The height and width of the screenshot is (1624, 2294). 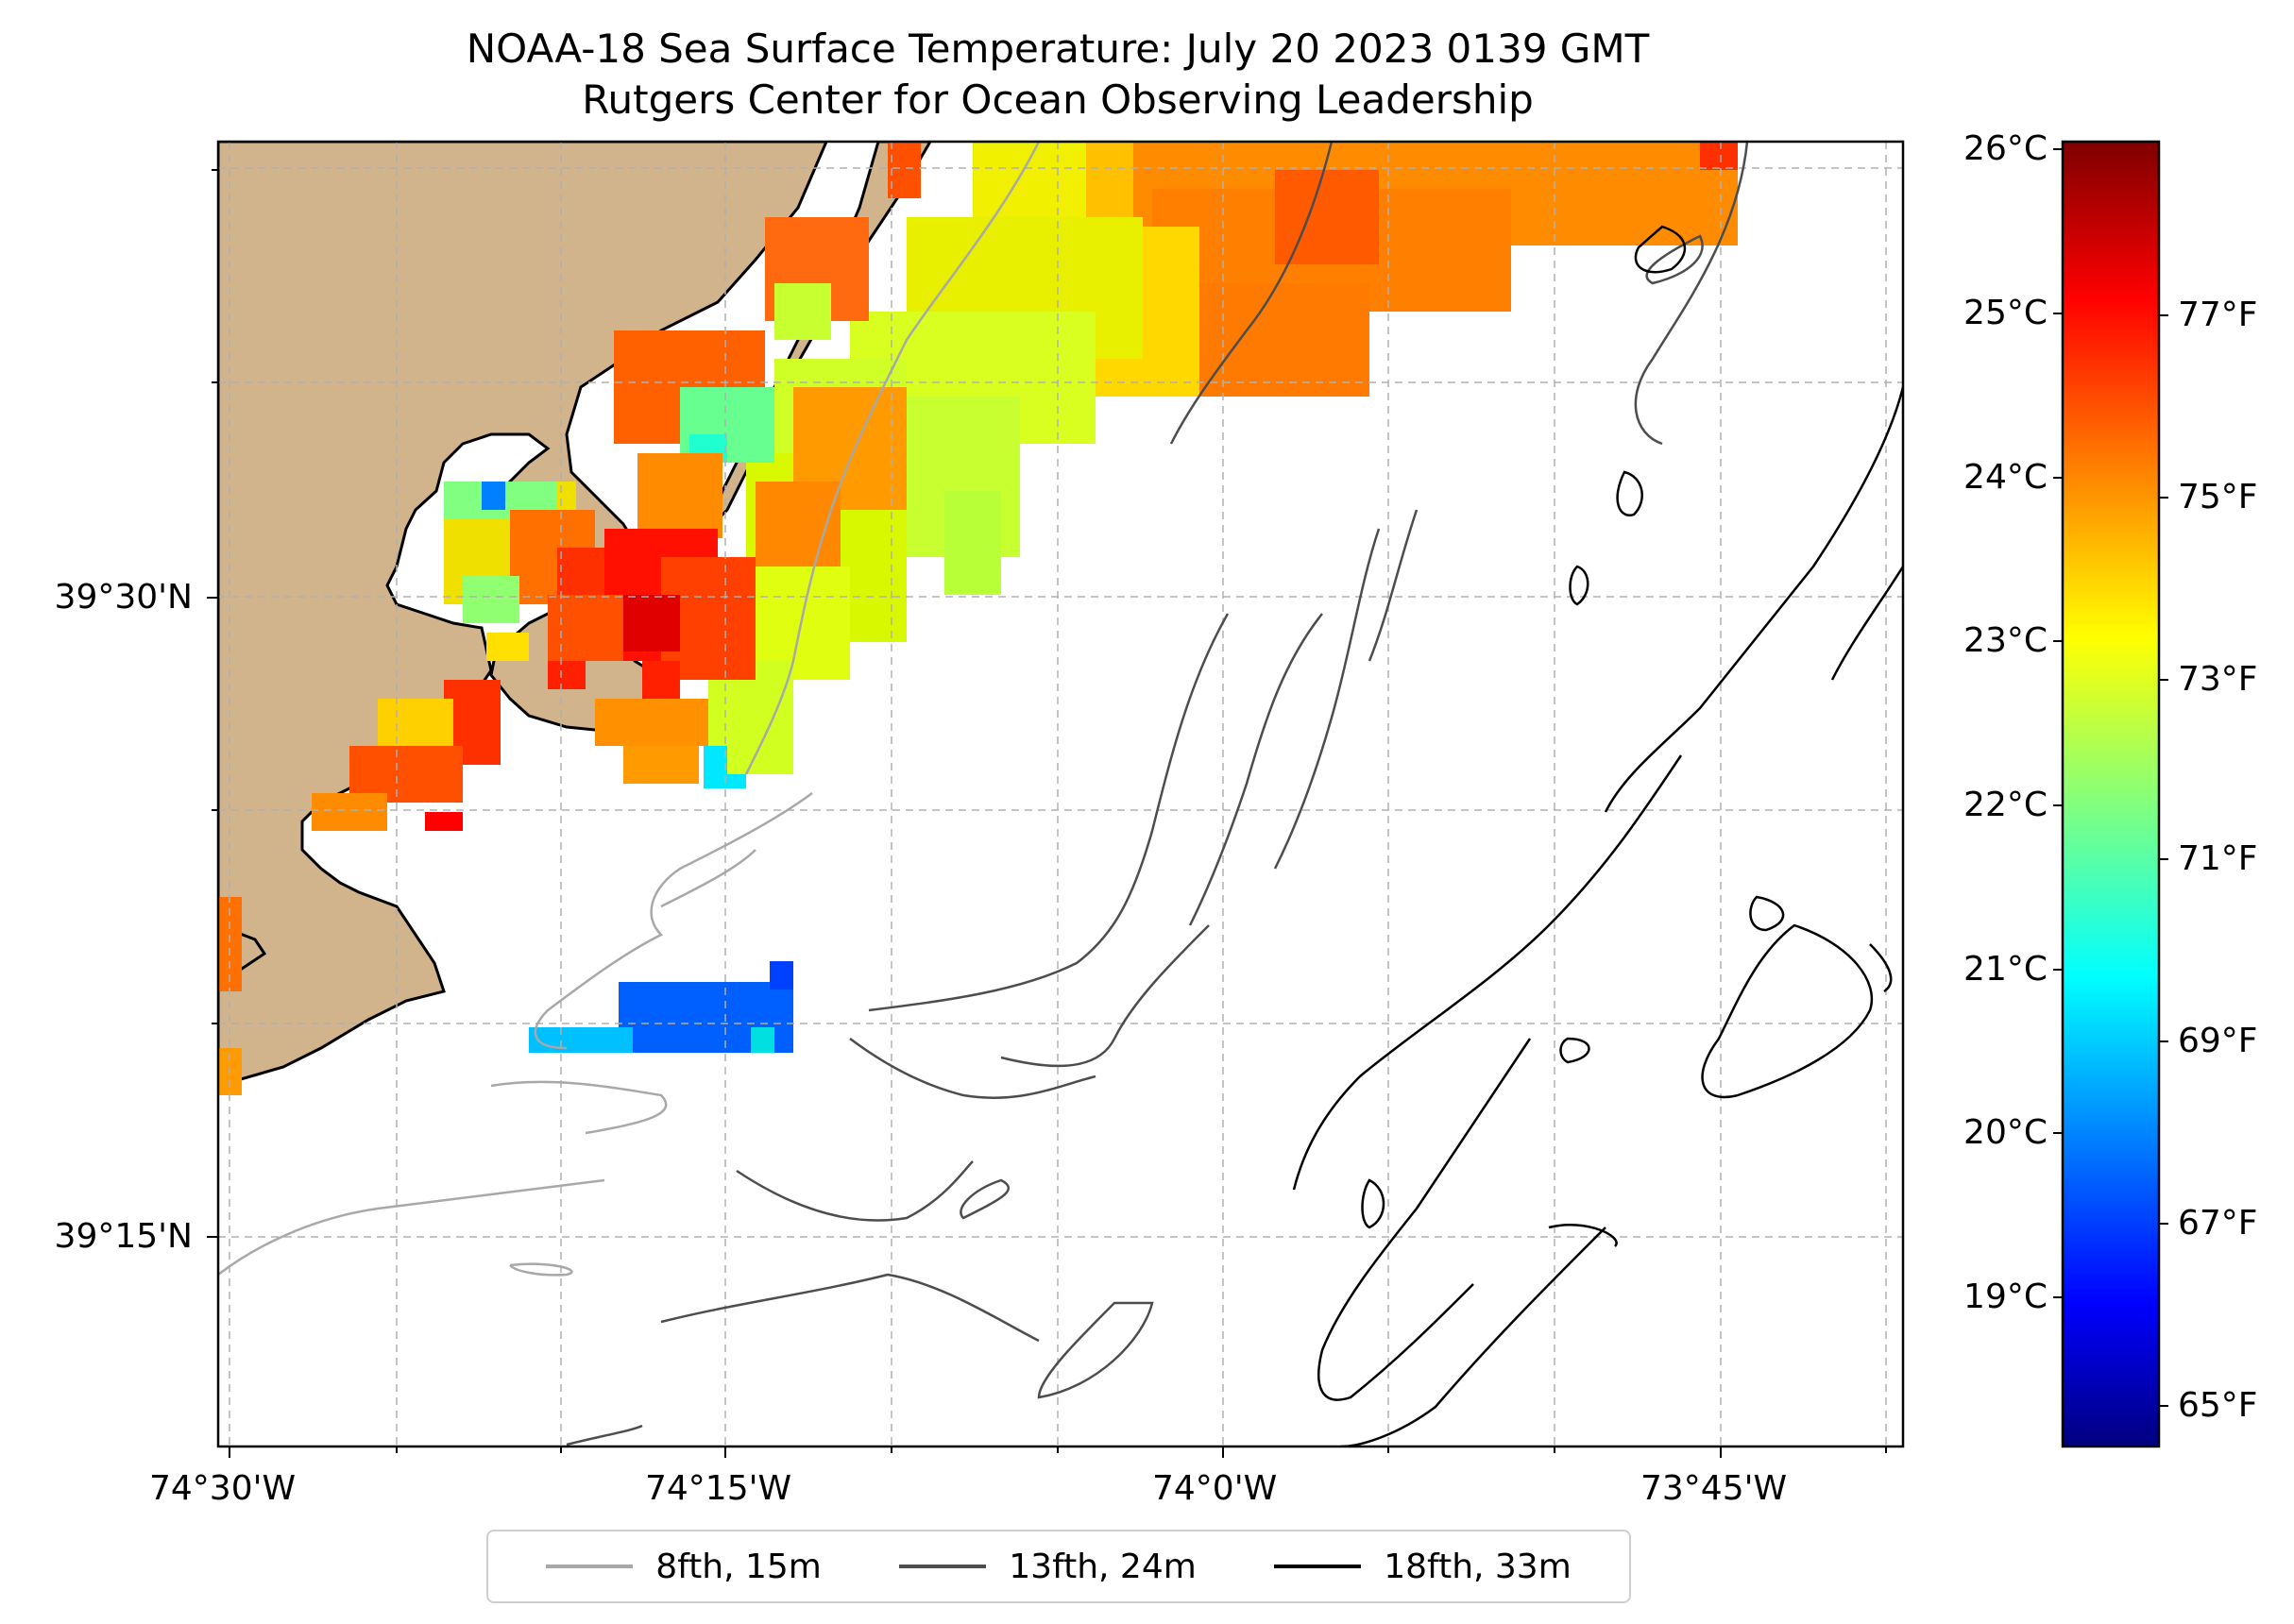 What do you see at coordinates (2218, 858) in the screenshot?
I see `fahrenheit-tick-label: 71°F` at bounding box center [2218, 858].